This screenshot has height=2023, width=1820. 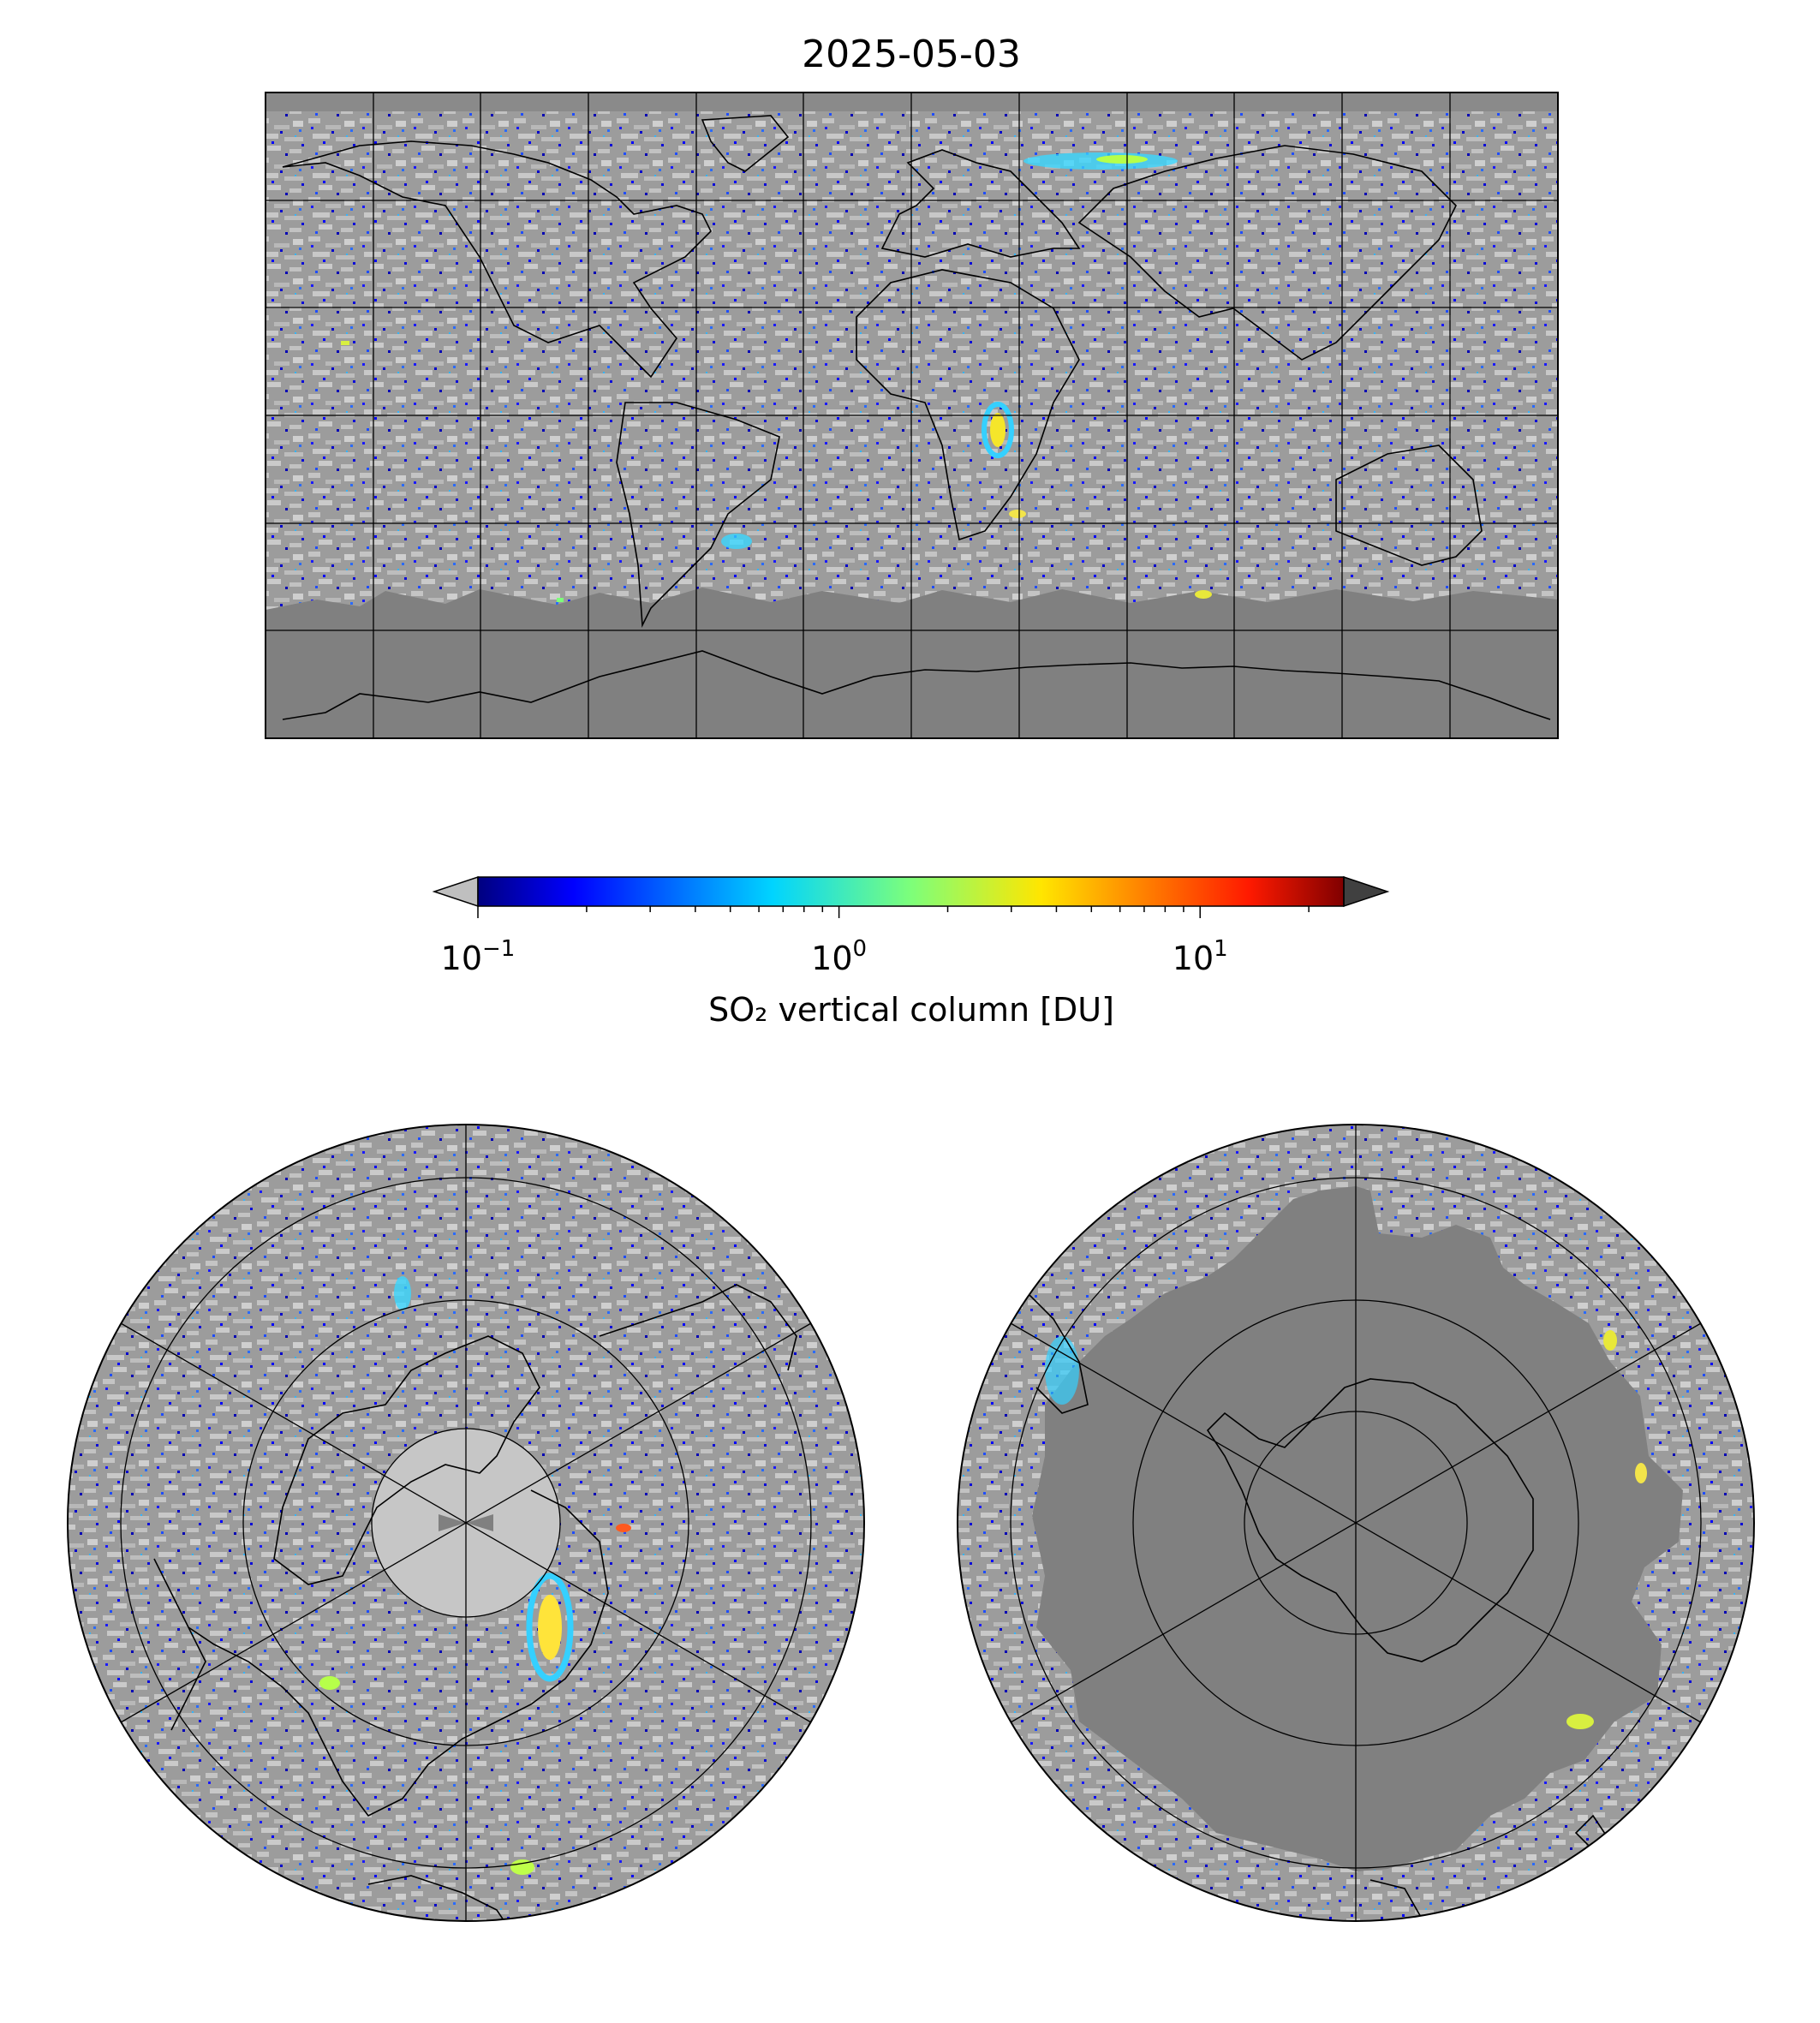 I want to click on coastline-asia, so click(x=1267, y=253).